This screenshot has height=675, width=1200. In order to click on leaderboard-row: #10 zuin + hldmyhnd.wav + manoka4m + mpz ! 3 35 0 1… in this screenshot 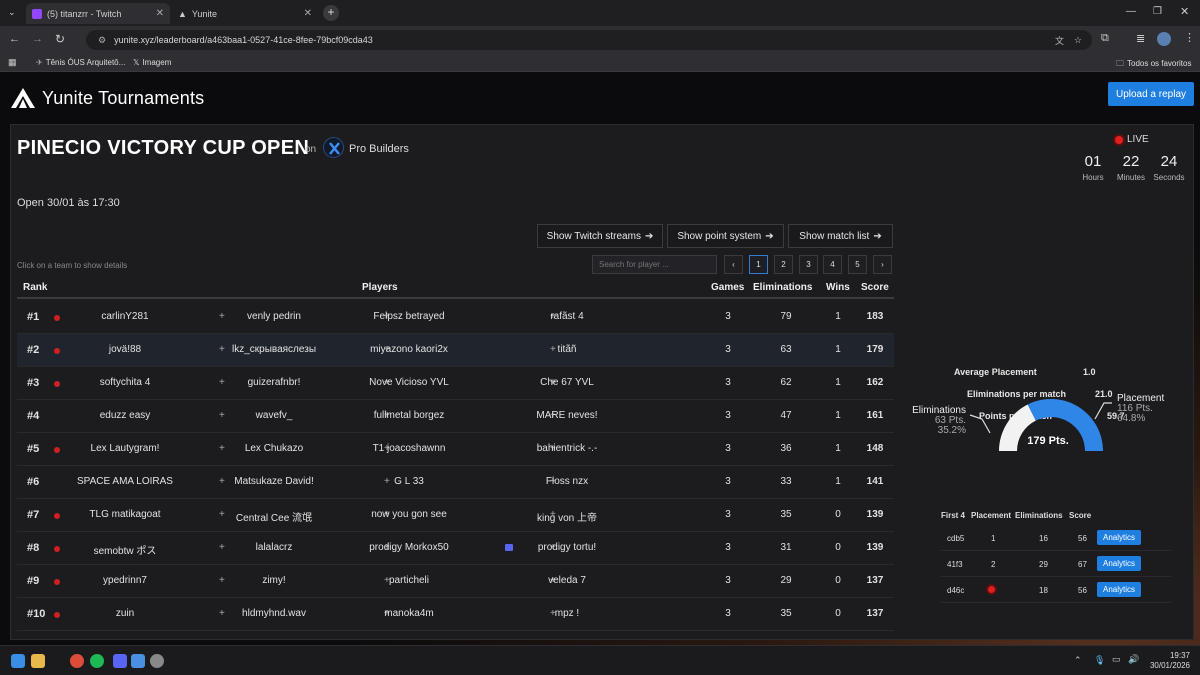, I will do `click(455, 614)`.